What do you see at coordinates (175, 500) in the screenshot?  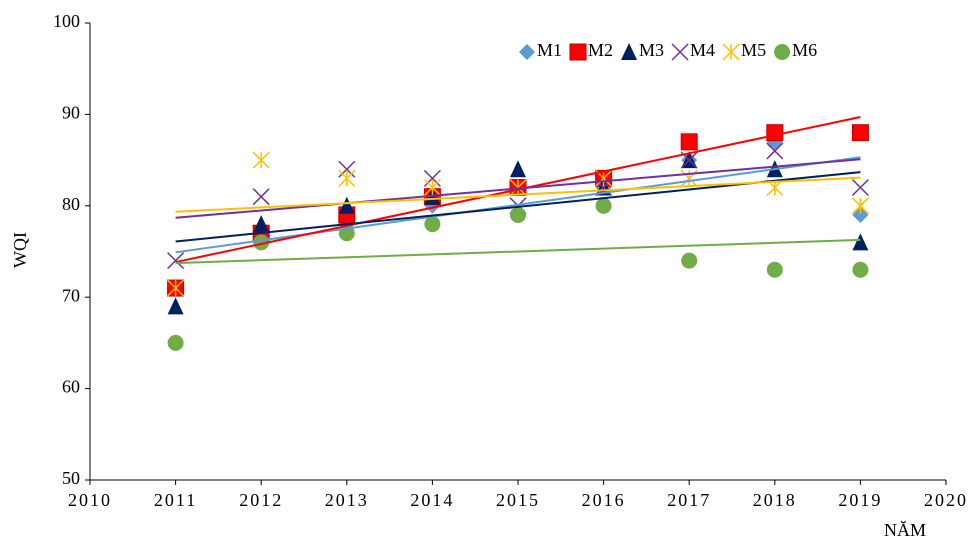 I see `x-tick-label: 2011` at bounding box center [175, 500].